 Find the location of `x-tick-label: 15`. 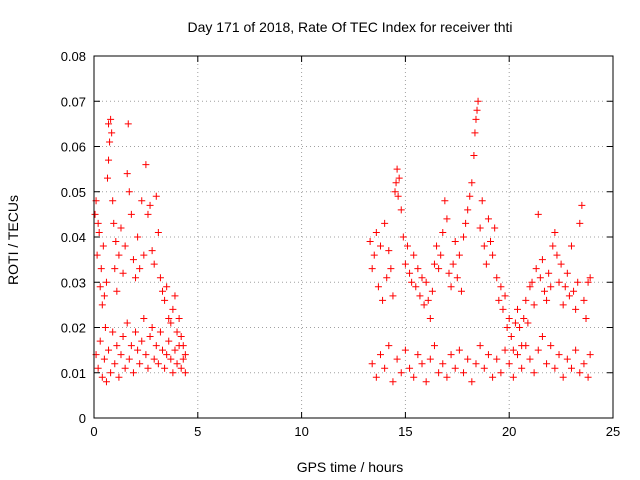

x-tick-label: 15 is located at coordinates (405, 431).